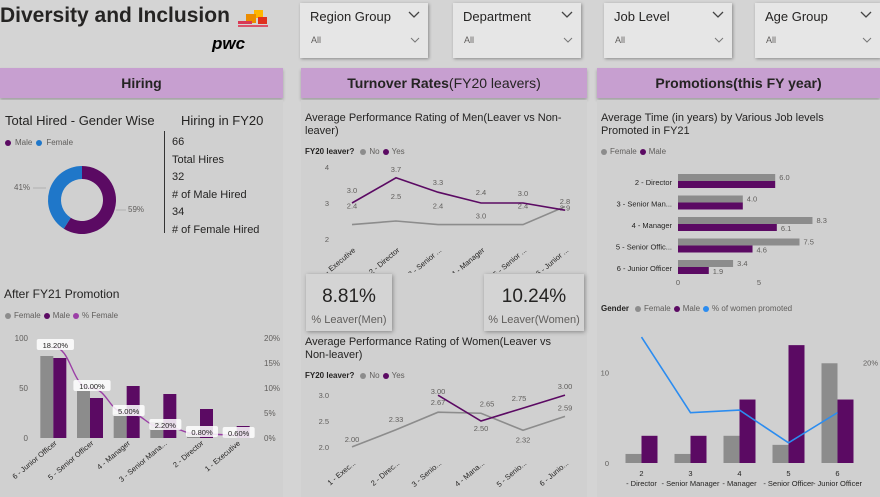 The image size is (880, 497). I want to click on department-slicer: Department All, so click(517, 30).